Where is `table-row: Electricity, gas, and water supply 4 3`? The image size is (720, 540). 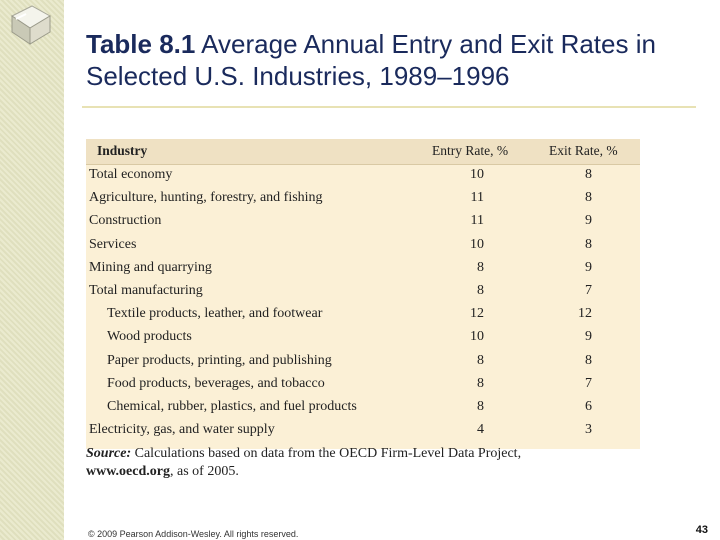
table-row: Electricity, gas, and water supply 4 3 is located at coordinates (363, 431).